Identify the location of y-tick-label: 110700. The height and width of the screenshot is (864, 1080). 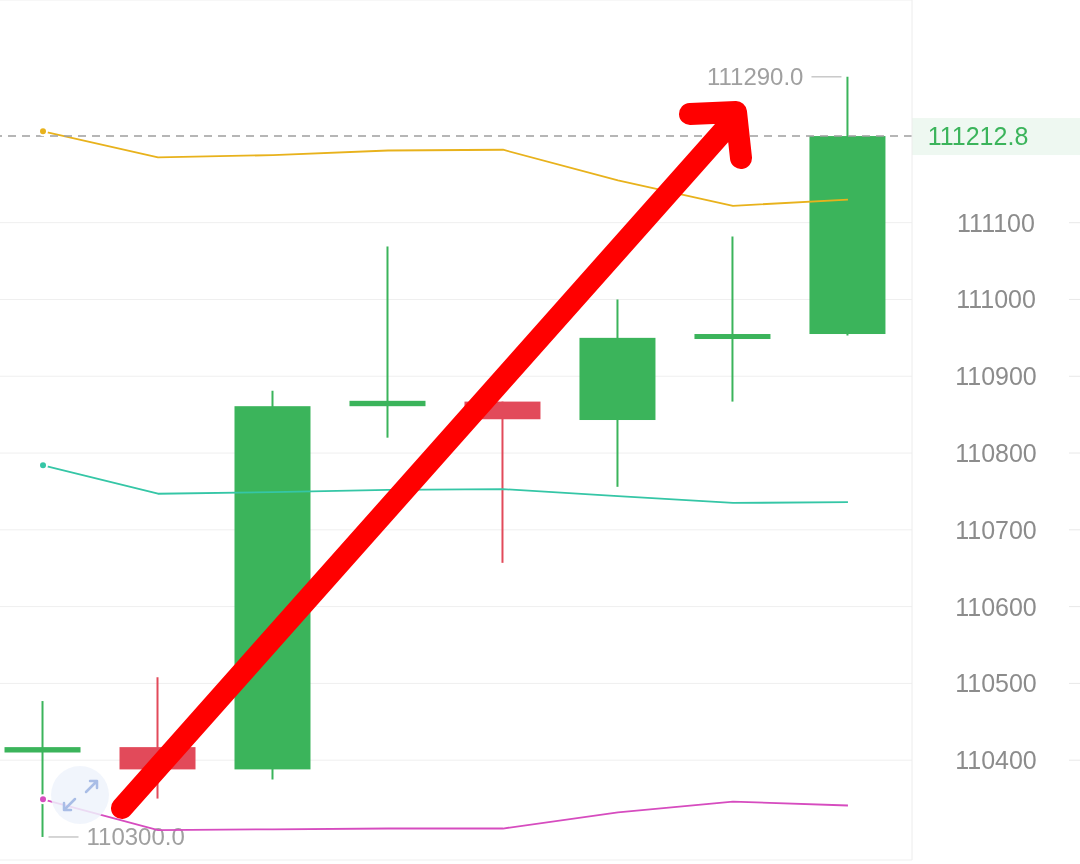
(996, 529).